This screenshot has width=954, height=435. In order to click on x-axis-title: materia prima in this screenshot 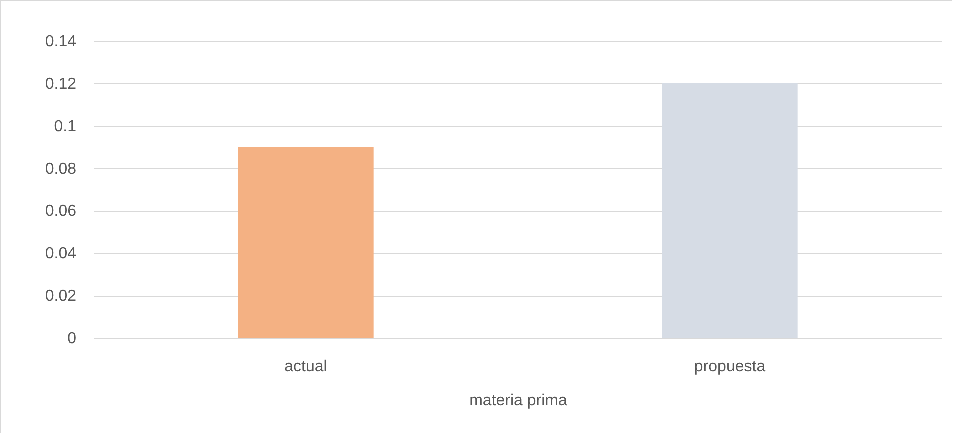, I will do `click(519, 401)`.